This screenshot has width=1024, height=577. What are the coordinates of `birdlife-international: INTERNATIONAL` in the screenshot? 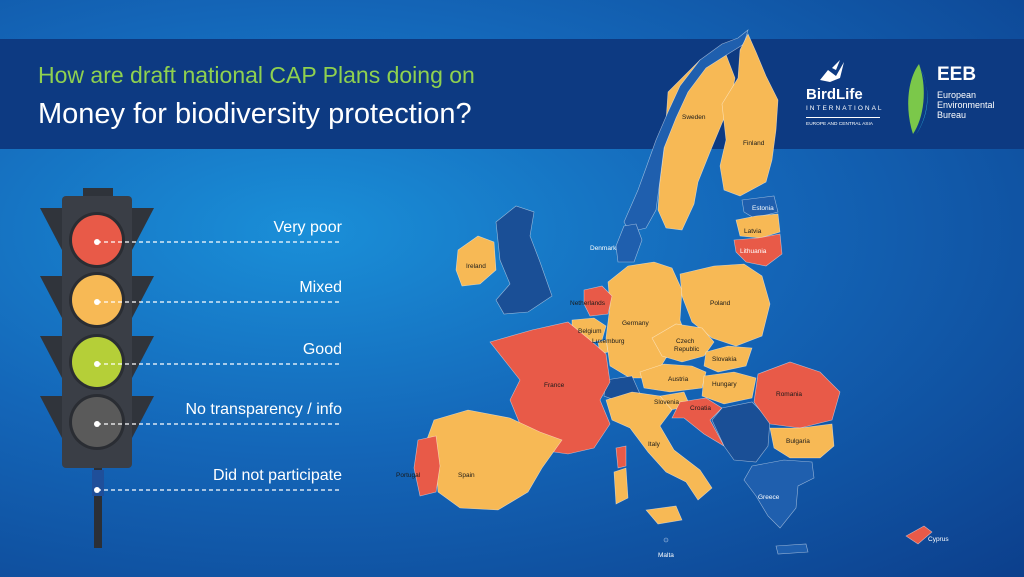 It's located at (845, 108).